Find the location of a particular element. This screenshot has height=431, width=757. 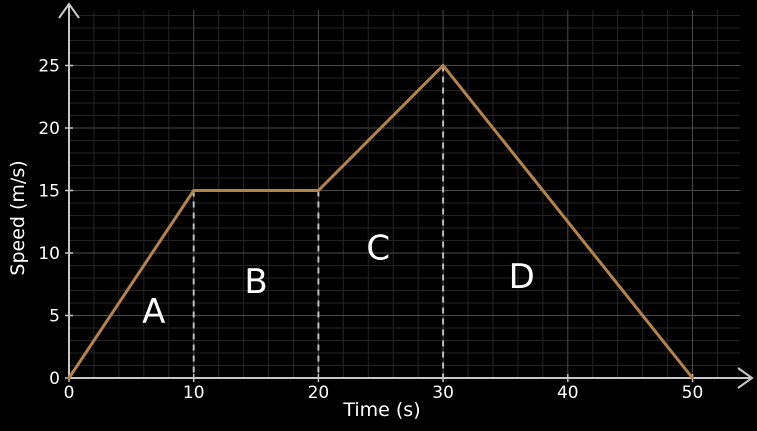

x-tick-label: 10 is located at coordinates (194, 393).